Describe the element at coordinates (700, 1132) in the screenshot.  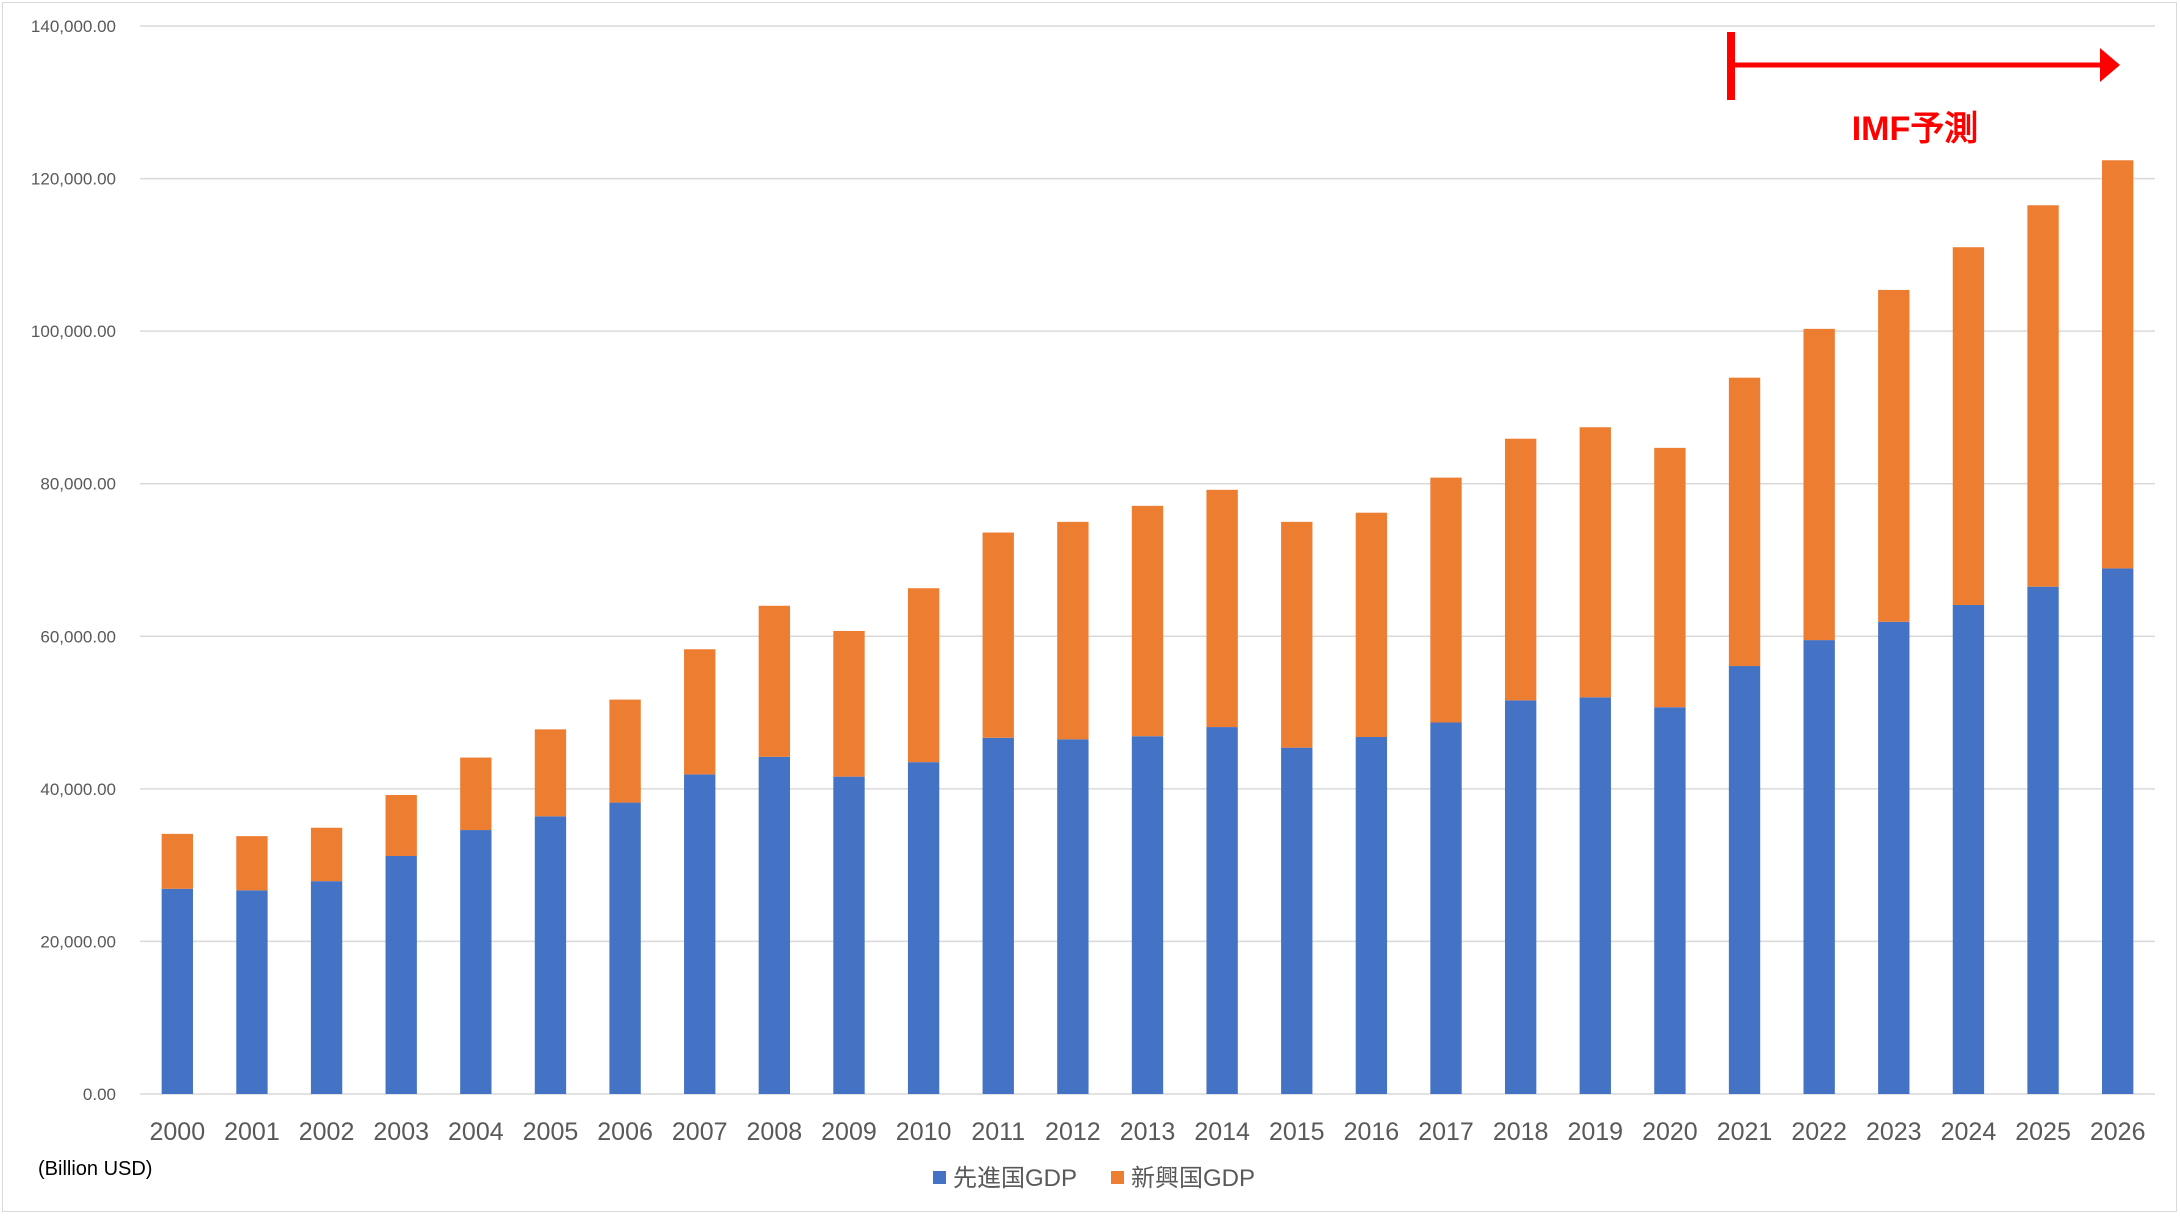
I see `x-tick-label: 2007` at that location.